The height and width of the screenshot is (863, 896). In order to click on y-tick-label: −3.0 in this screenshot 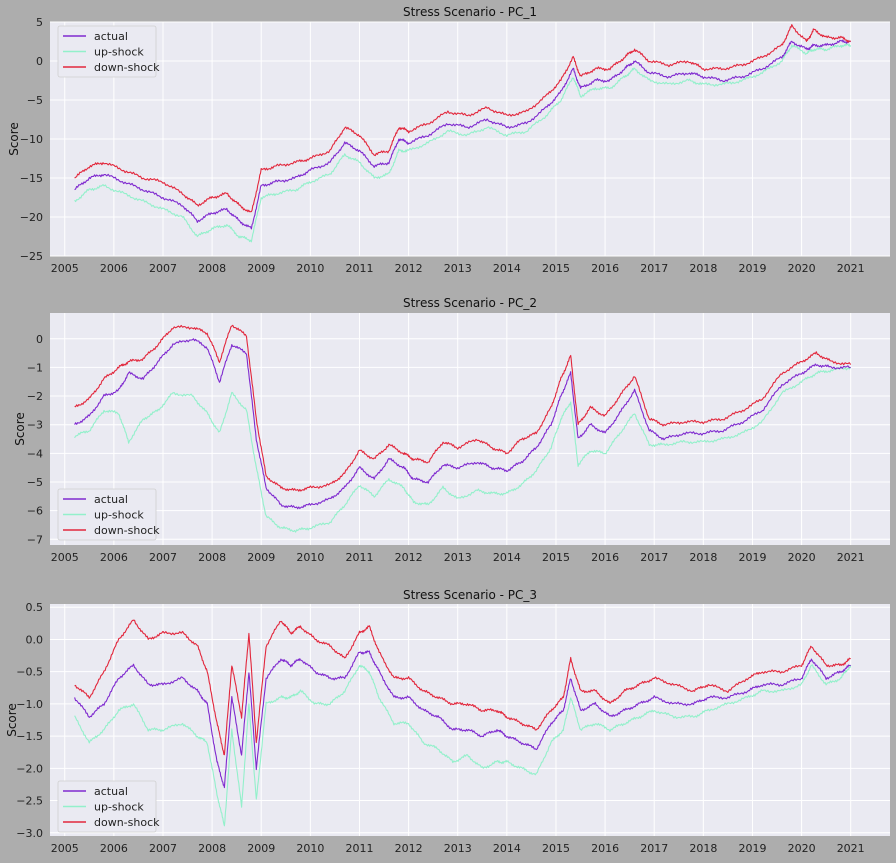, I will do `click(29, 833)`.